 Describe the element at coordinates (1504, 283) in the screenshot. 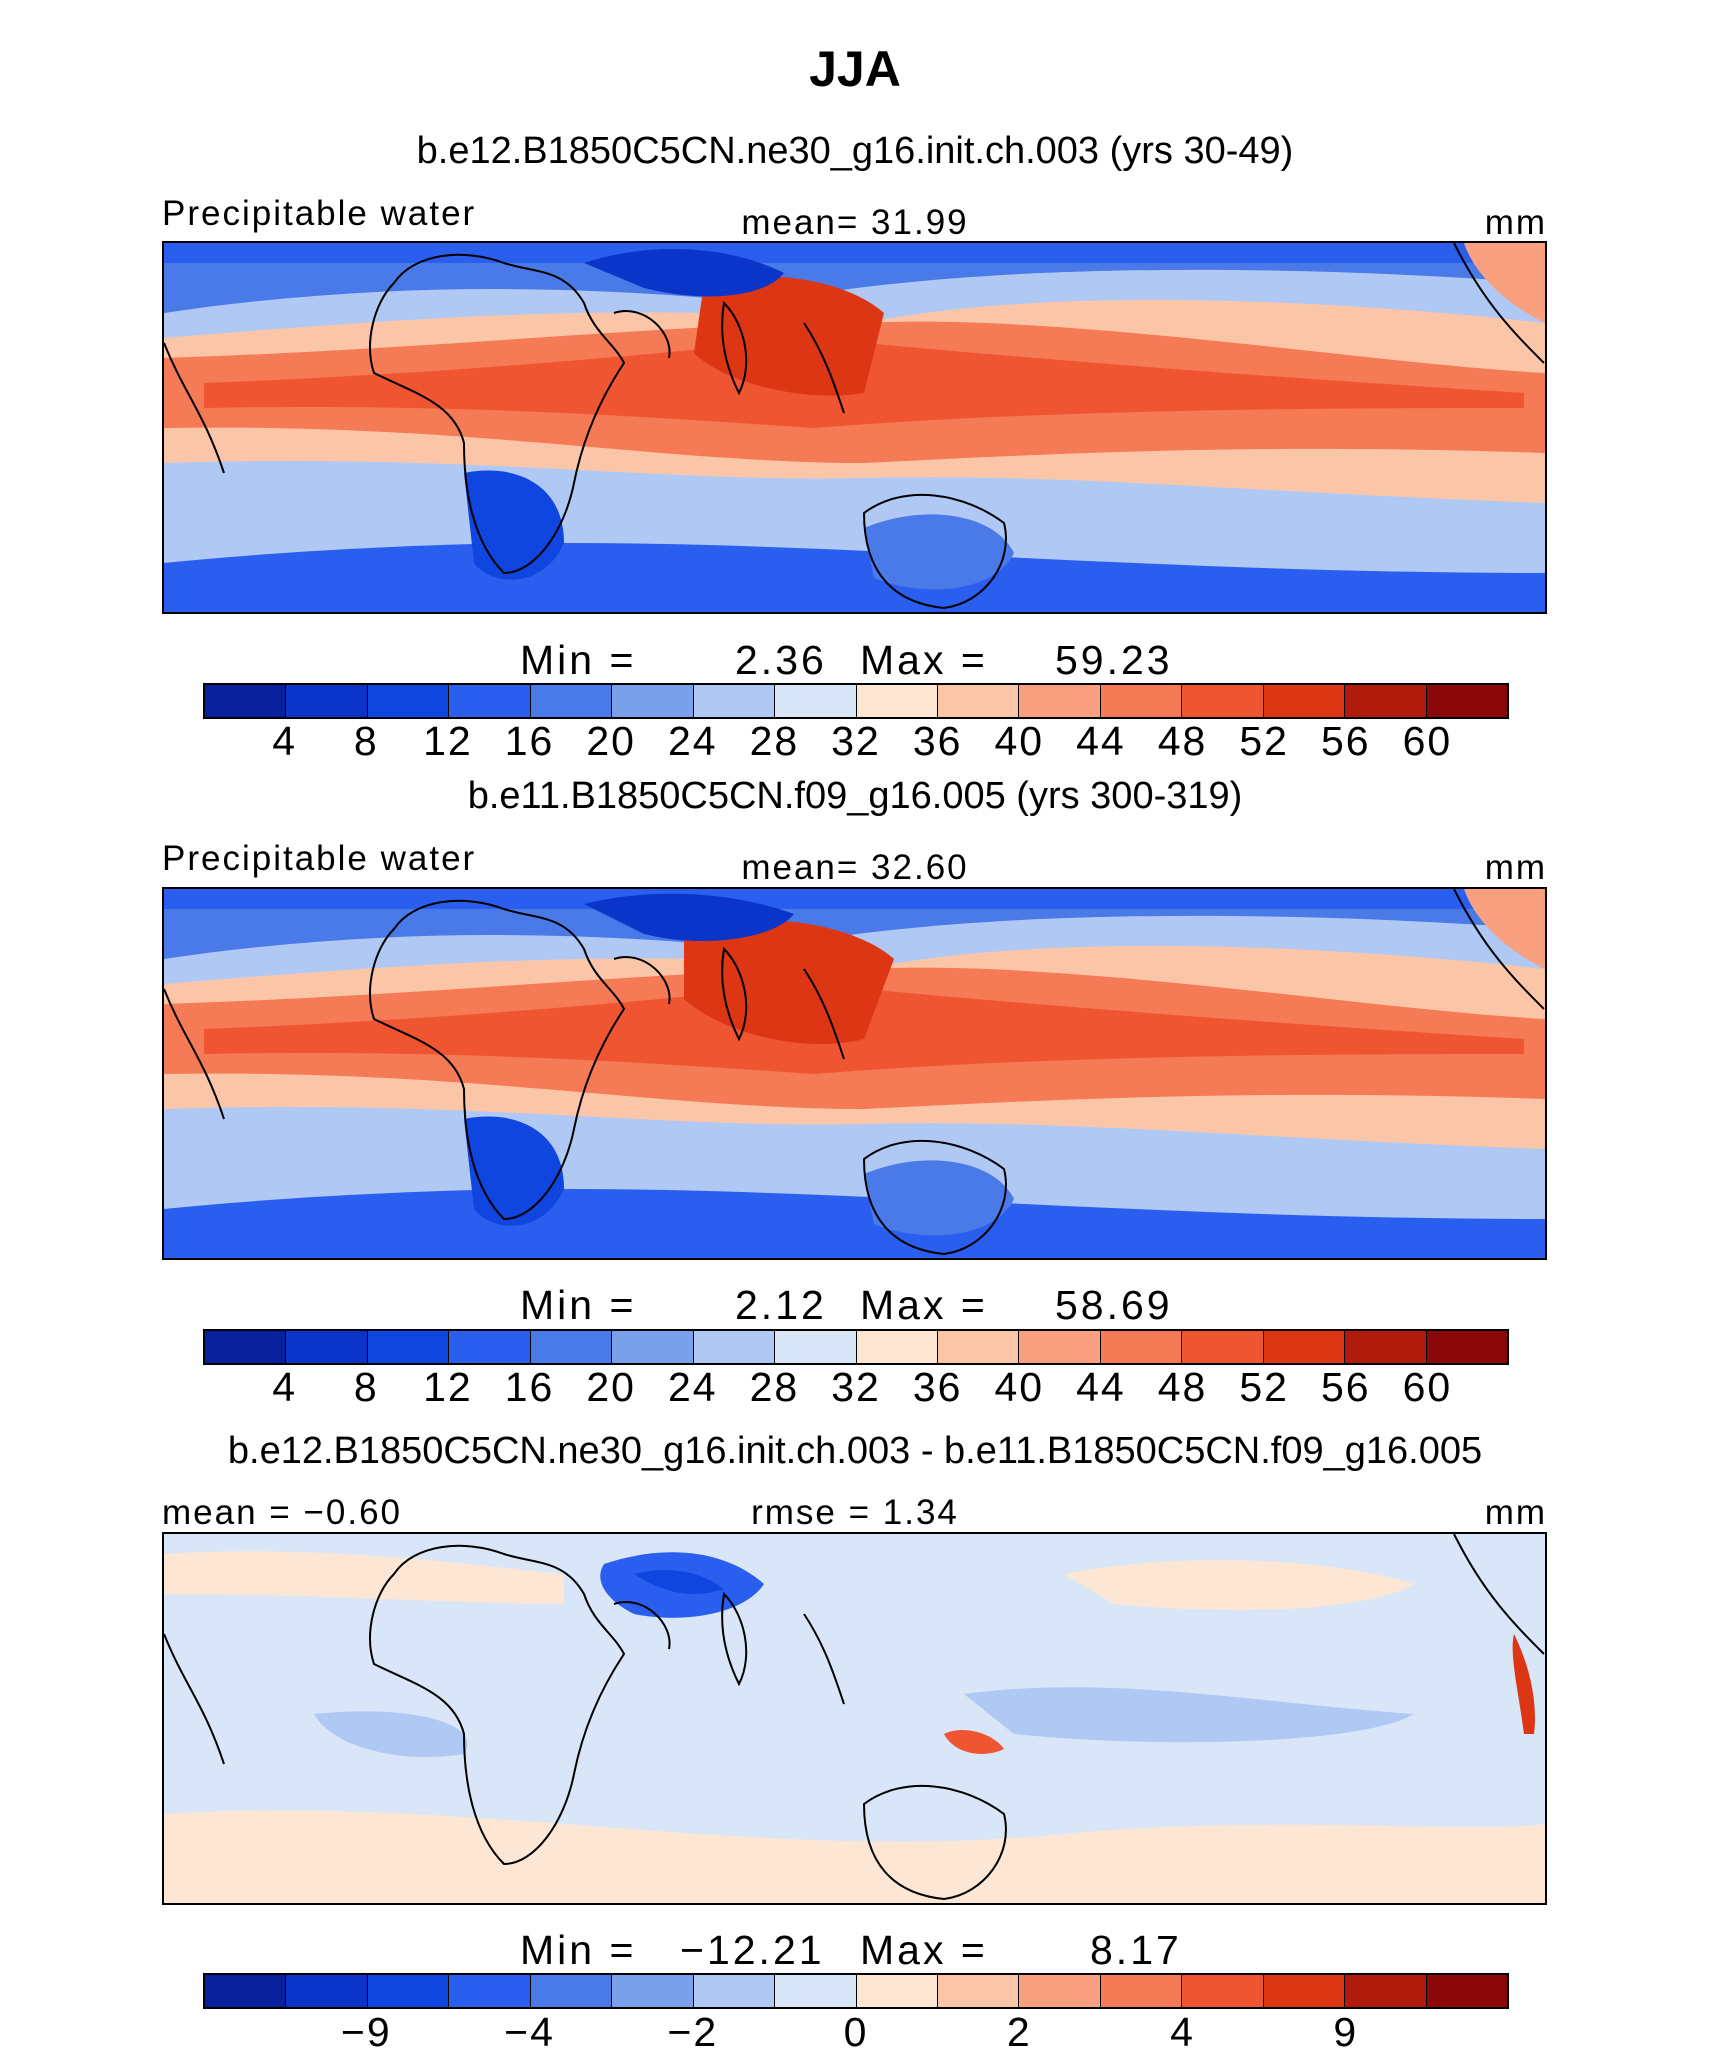

I see `panel1-caribbean-moist` at that location.